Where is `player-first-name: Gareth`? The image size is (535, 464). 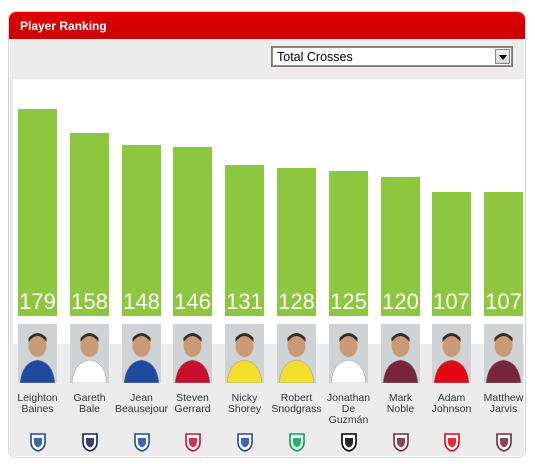
player-first-name: Gareth is located at coordinates (89, 398).